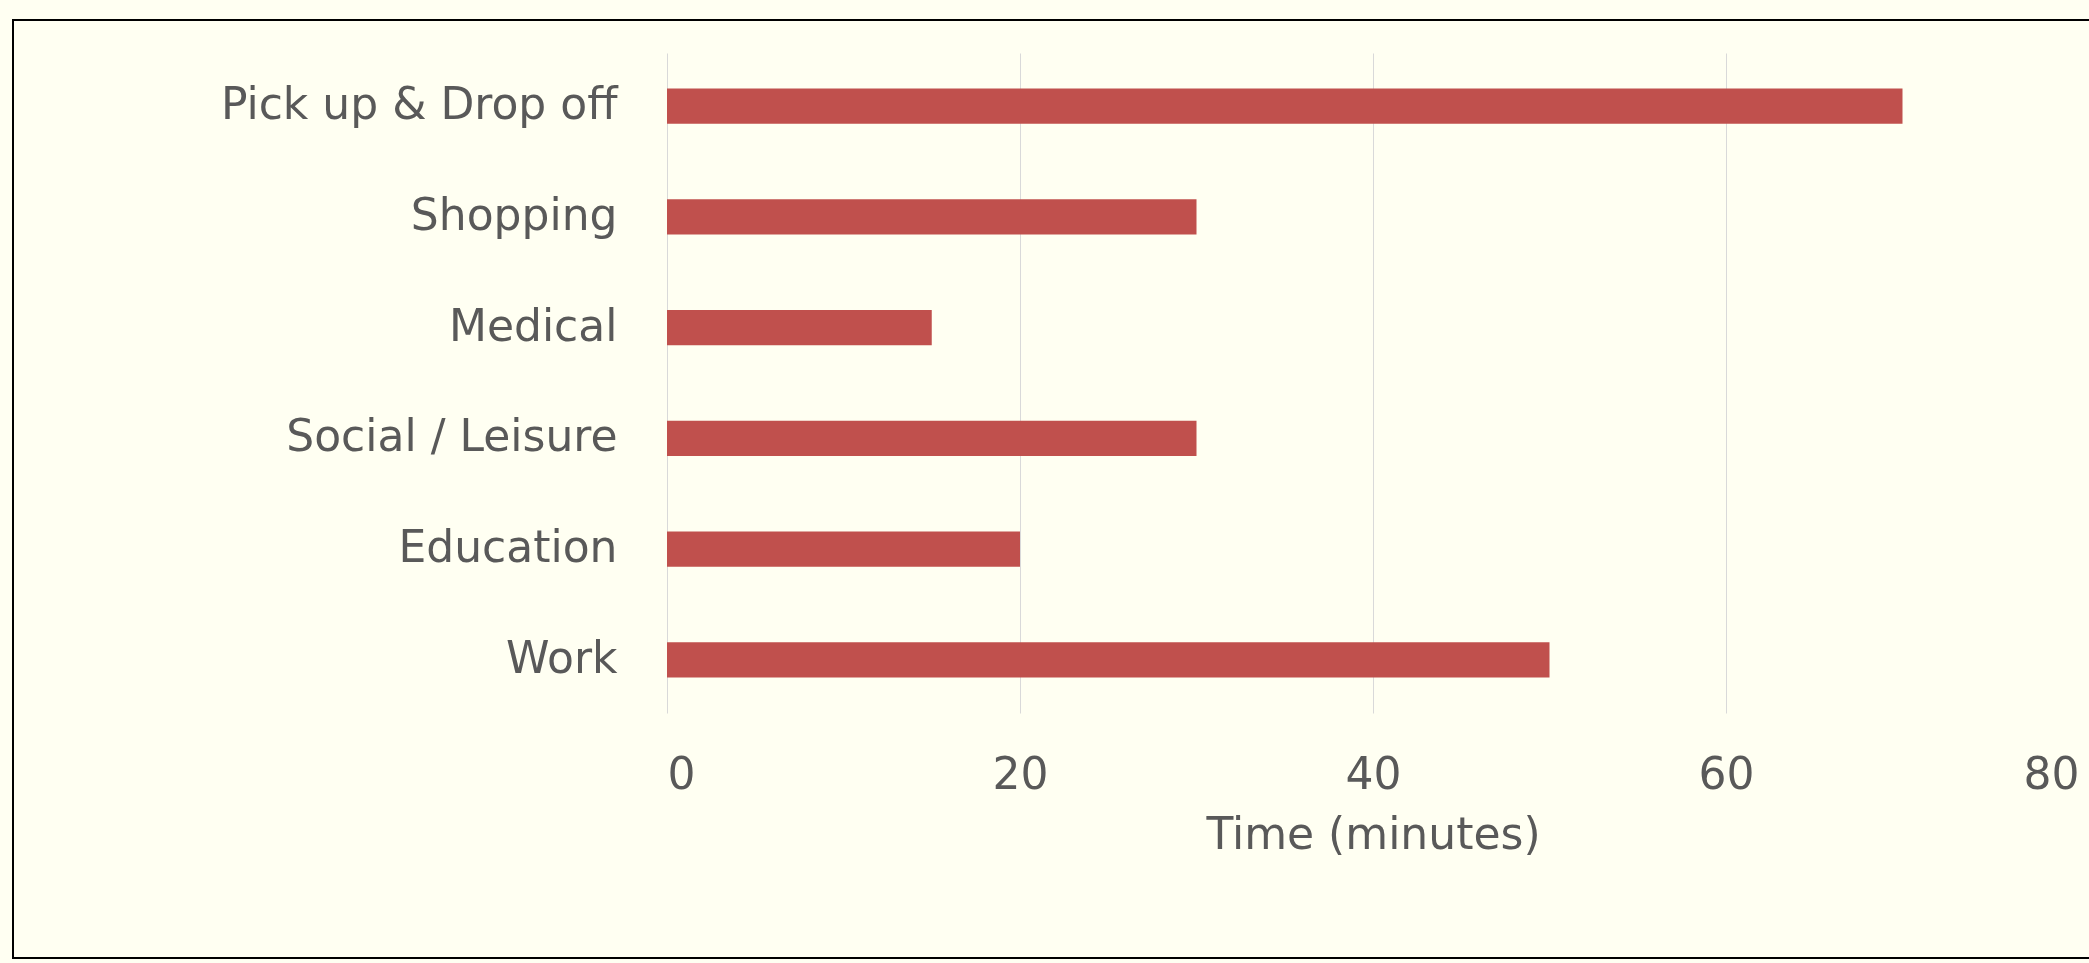 Image resolution: width=2089 pixels, height=963 pixels. I want to click on y-tick-label: Social / Leisure, so click(452, 436).